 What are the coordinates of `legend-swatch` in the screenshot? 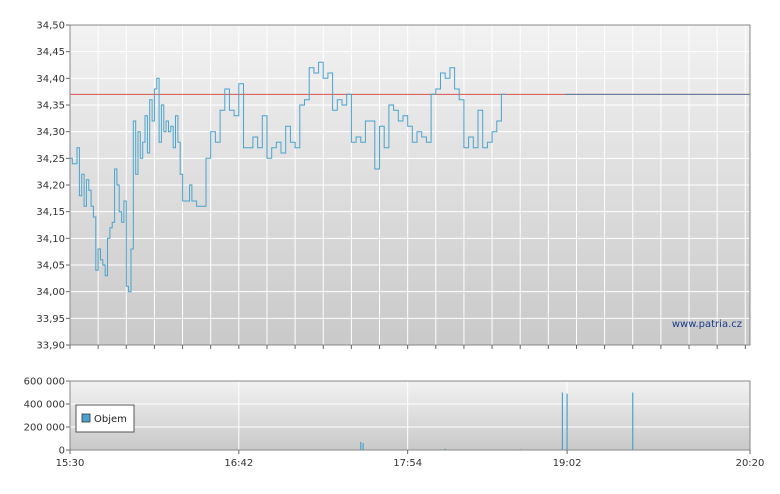 It's located at (86, 418).